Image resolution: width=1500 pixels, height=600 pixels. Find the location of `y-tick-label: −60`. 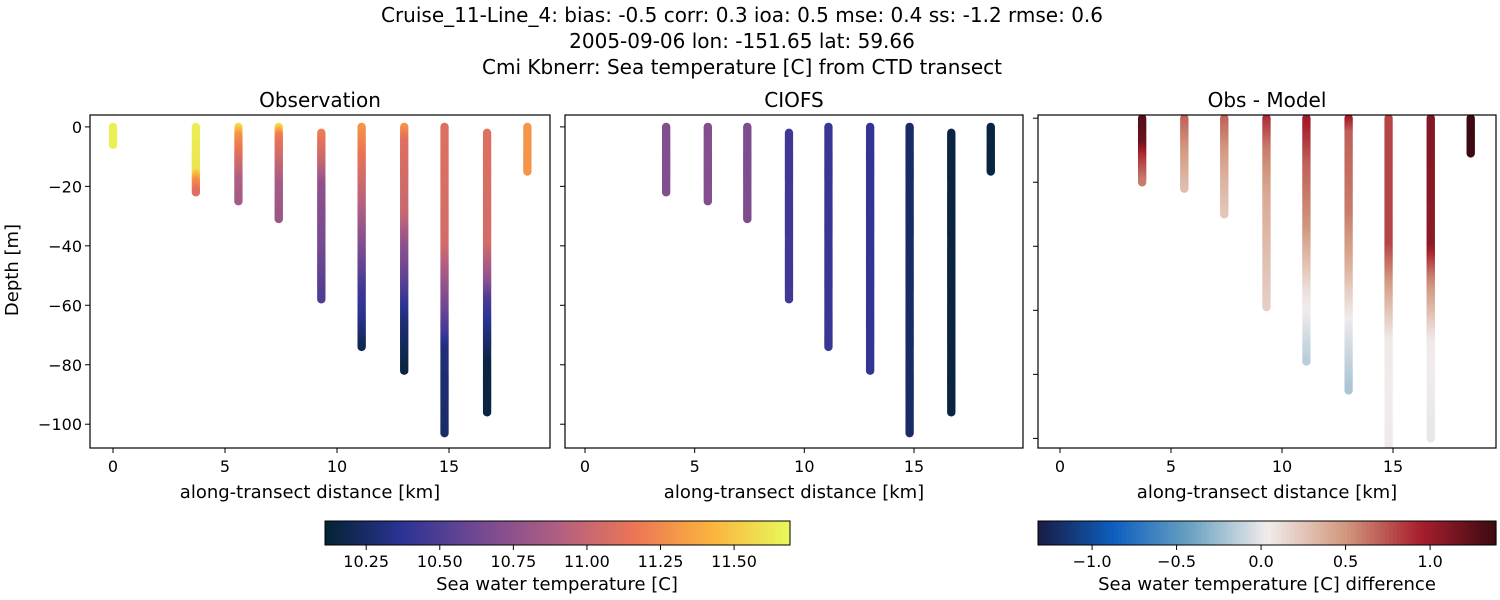

y-tick-label: −60 is located at coordinates (65, 305).